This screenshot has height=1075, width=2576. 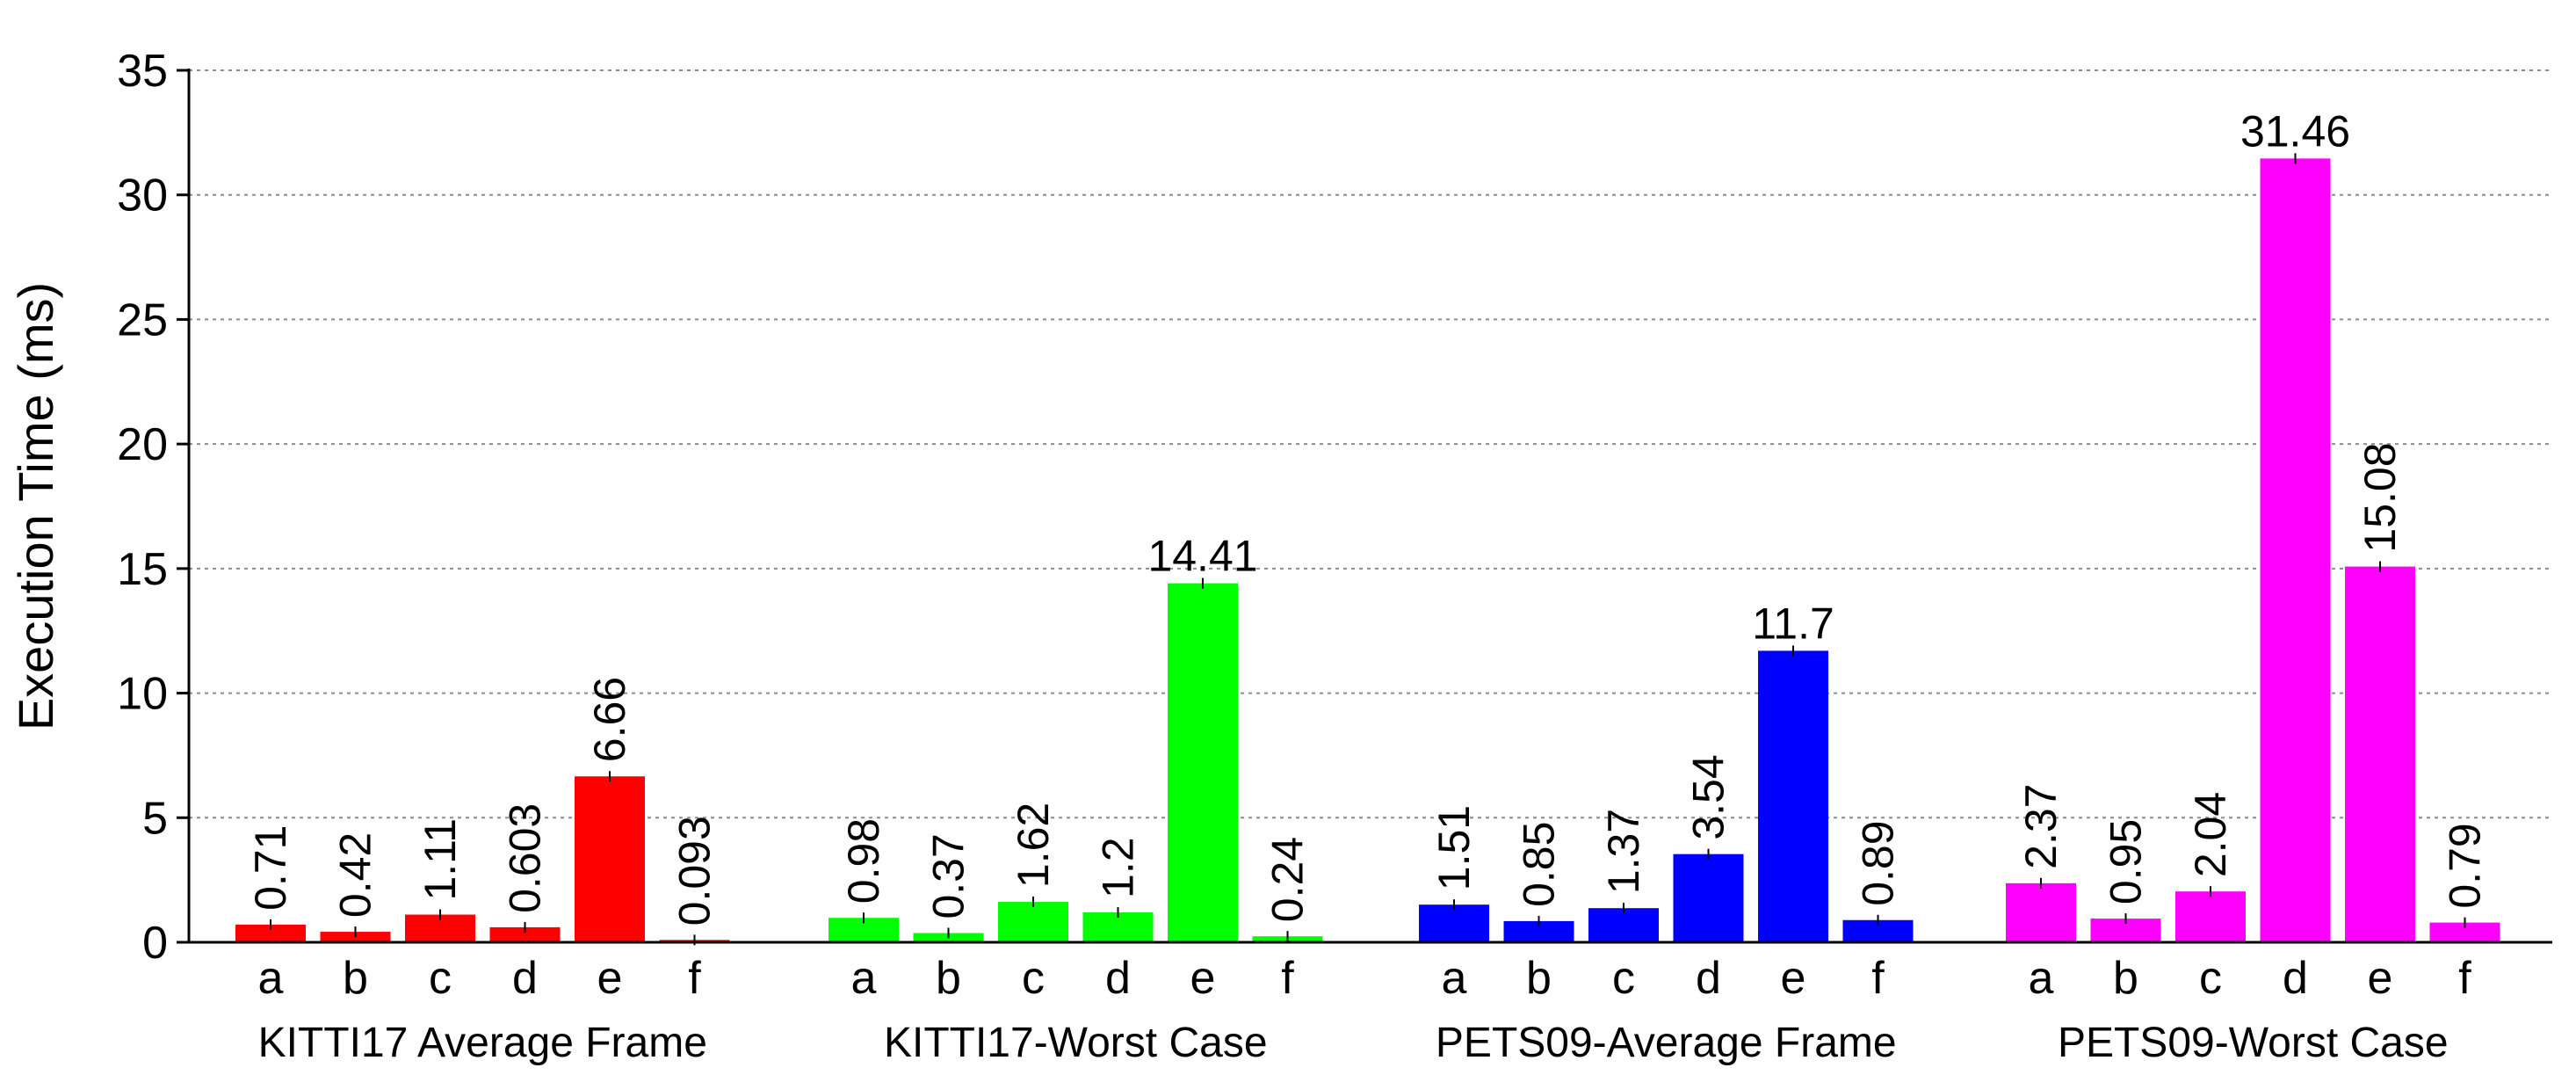 What do you see at coordinates (155, 819) in the screenshot?
I see `y-tick-label: 5` at bounding box center [155, 819].